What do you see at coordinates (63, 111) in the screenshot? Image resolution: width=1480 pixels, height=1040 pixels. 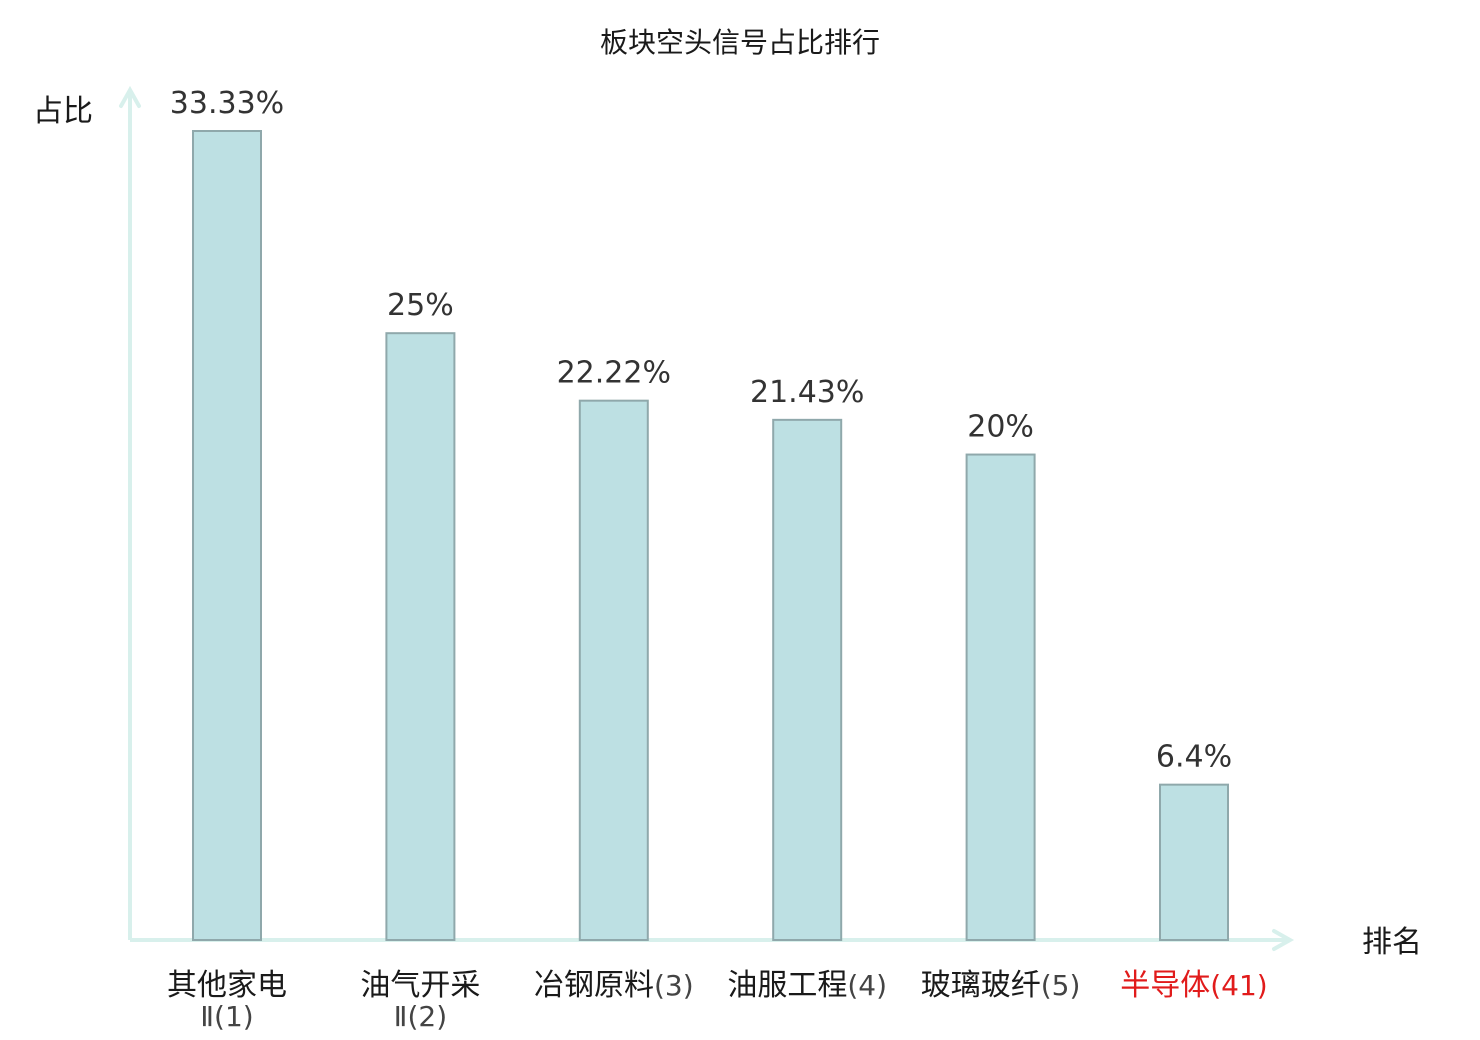 I see `y-axis-label: 占比` at bounding box center [63, 111].